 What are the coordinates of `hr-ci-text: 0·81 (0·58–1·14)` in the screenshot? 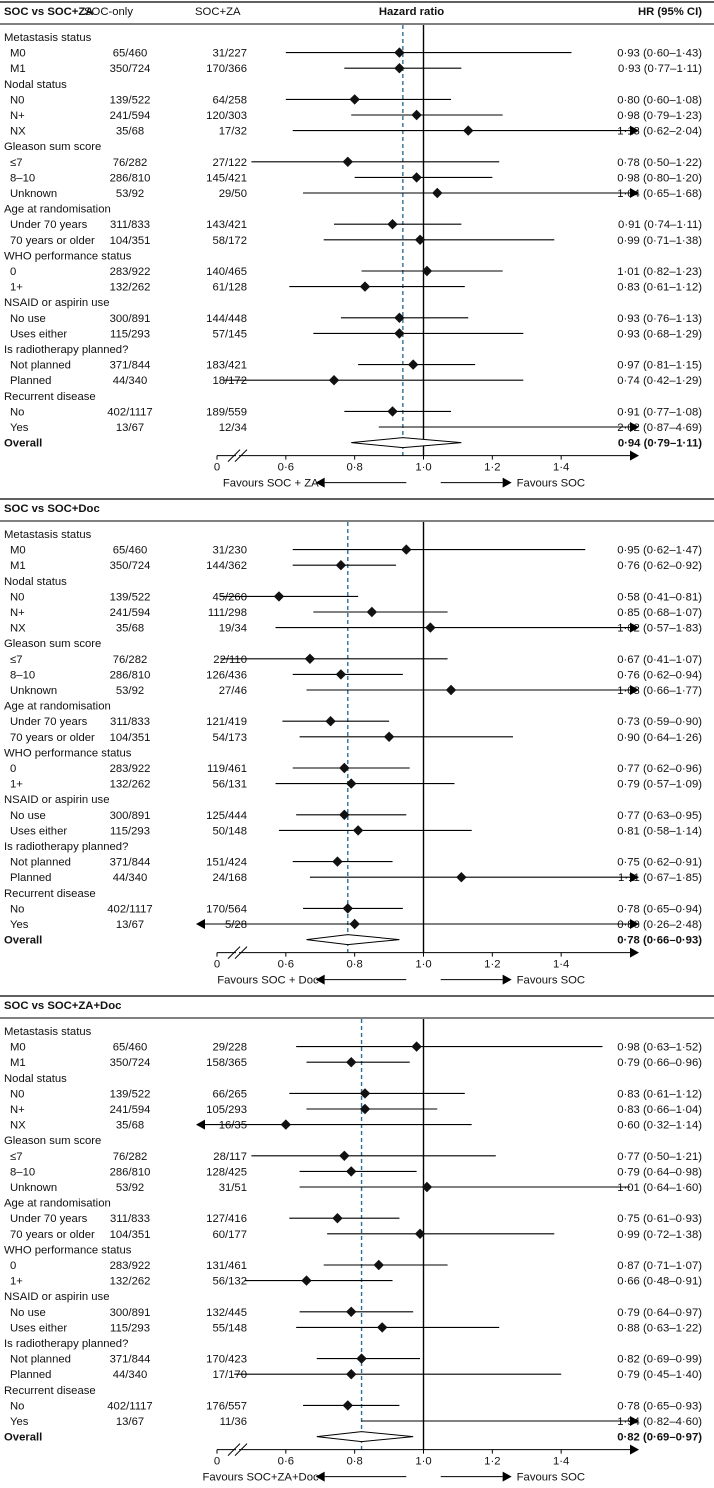 It's located at (659, 831).